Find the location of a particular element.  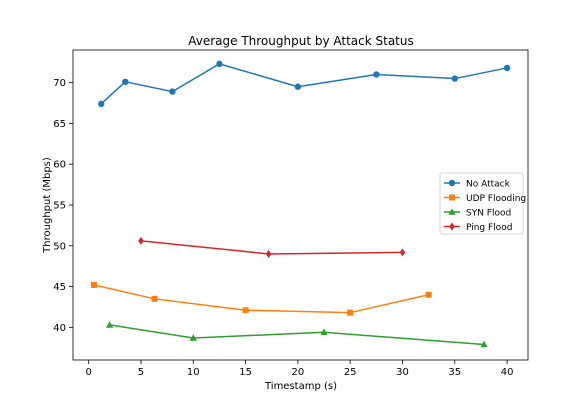

series-line-syn-flood is located at coordinates (297, 335).